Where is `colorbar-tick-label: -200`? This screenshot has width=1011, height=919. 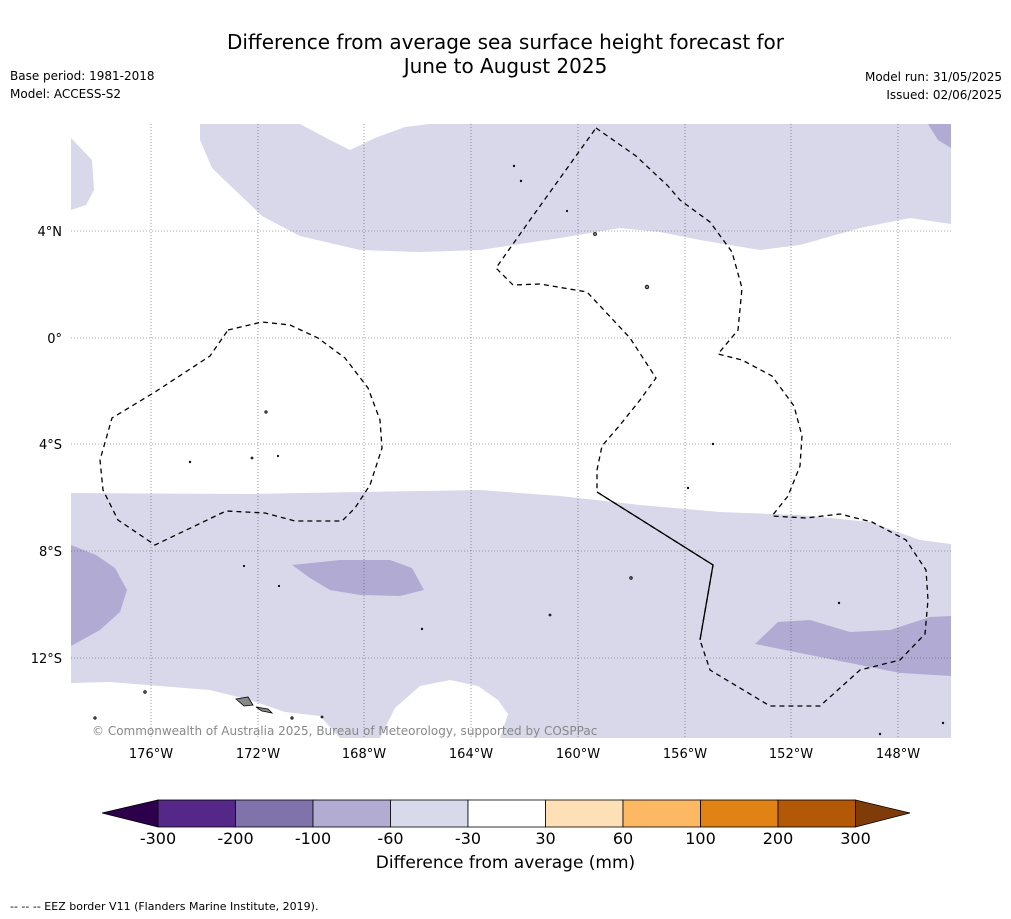 colorbar-tick-label: -200 is located at coordinates (235, 838).